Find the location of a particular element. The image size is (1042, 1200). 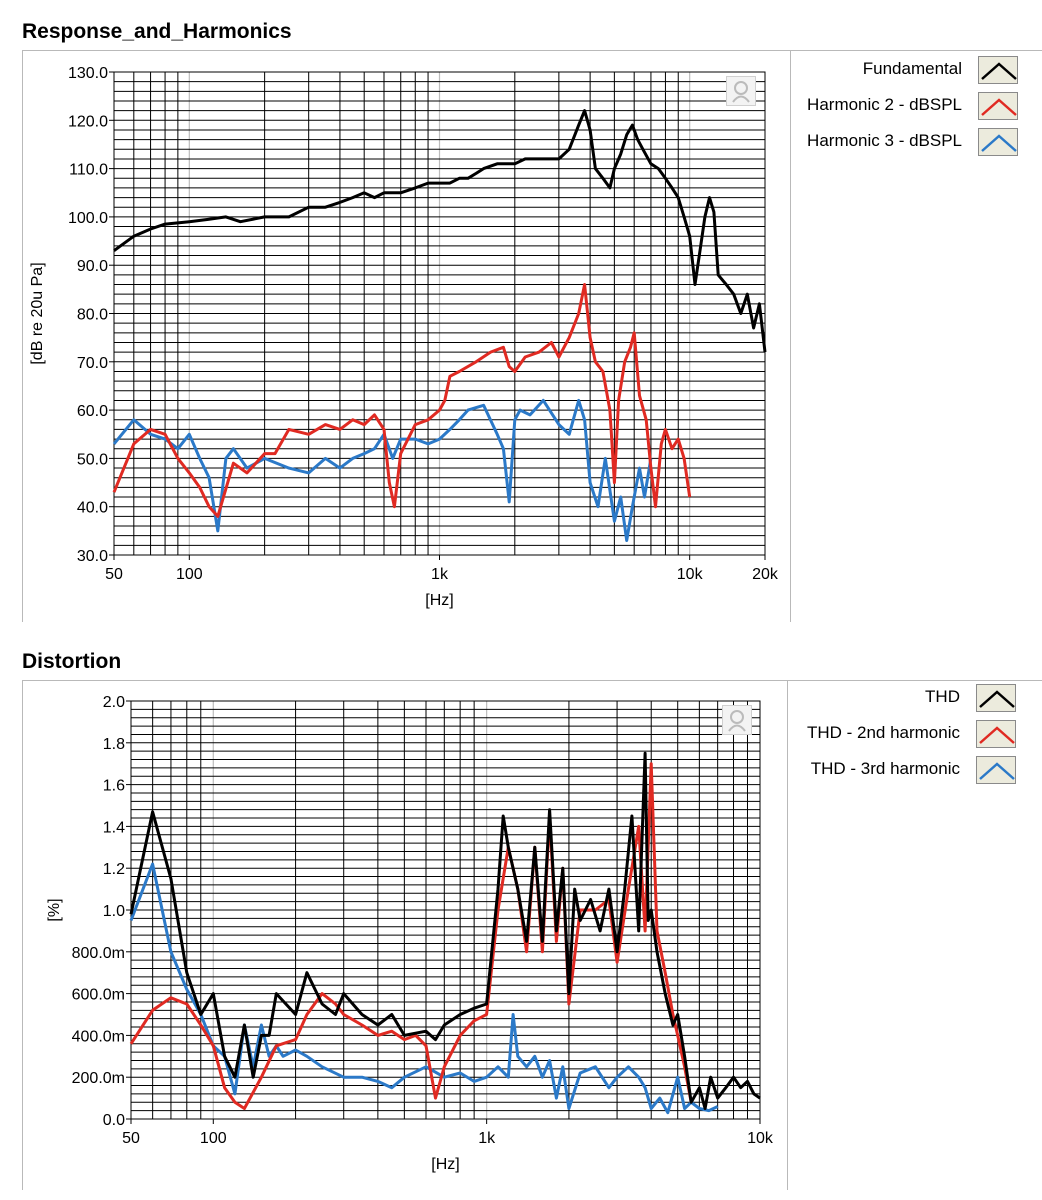

series-line-harmonic-2-dbspl is located at coordinates (402, 400).